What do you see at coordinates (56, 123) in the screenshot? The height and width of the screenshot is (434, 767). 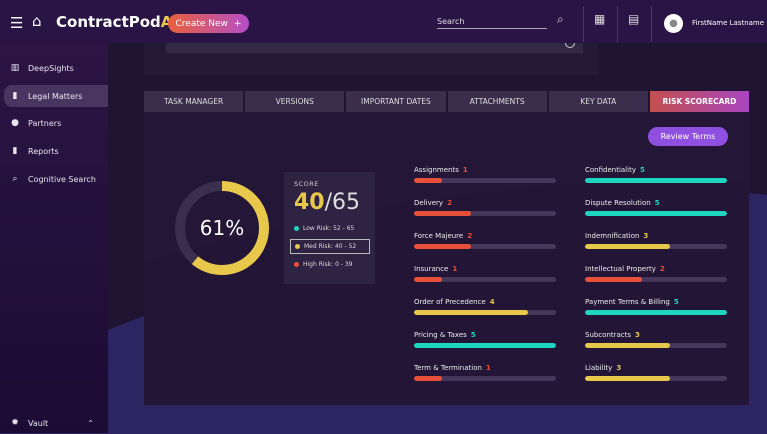 I see `sidebar-item-partners: ● Partners` at bounding box center [56, 123].